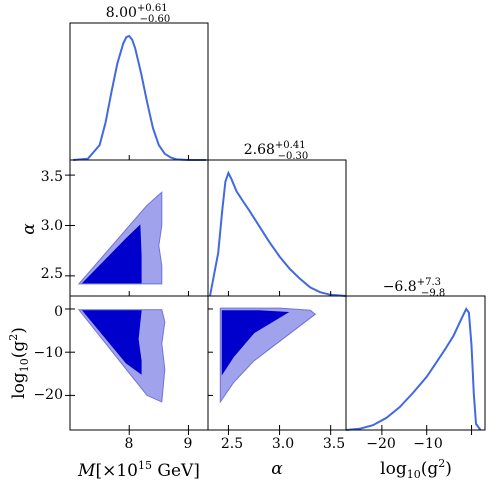 The height and width of the screenshot is (485, 491). What do you see at coordinates (255, 343) in the screenshot?
I see `contour-inner-alpha-log-g2` at bounding box center [255, 343].